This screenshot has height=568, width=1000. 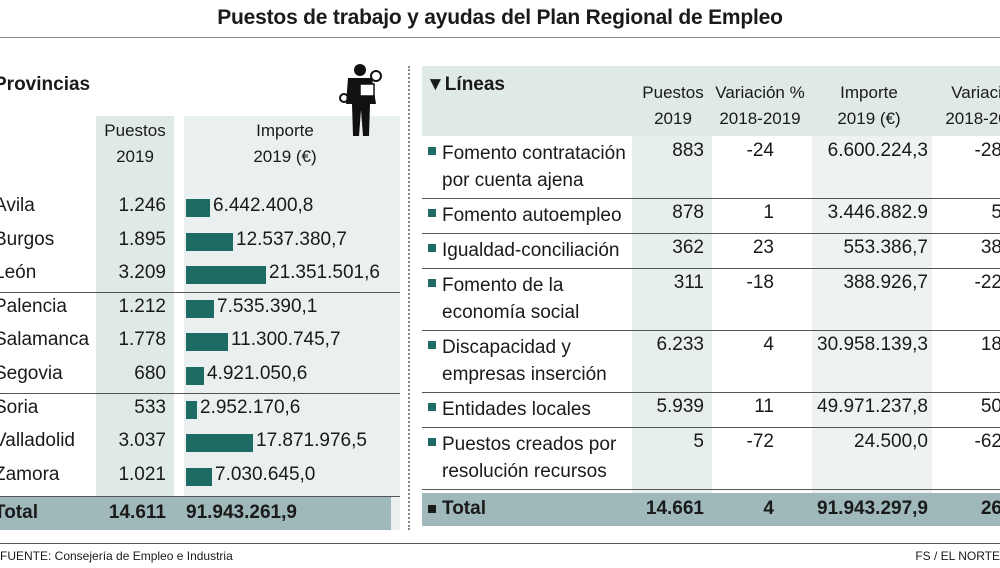 What do you see at coordinates (285, 130) in the screenshot?
I see `importe-header-line1: Importe` at bounding box center [285, 130].